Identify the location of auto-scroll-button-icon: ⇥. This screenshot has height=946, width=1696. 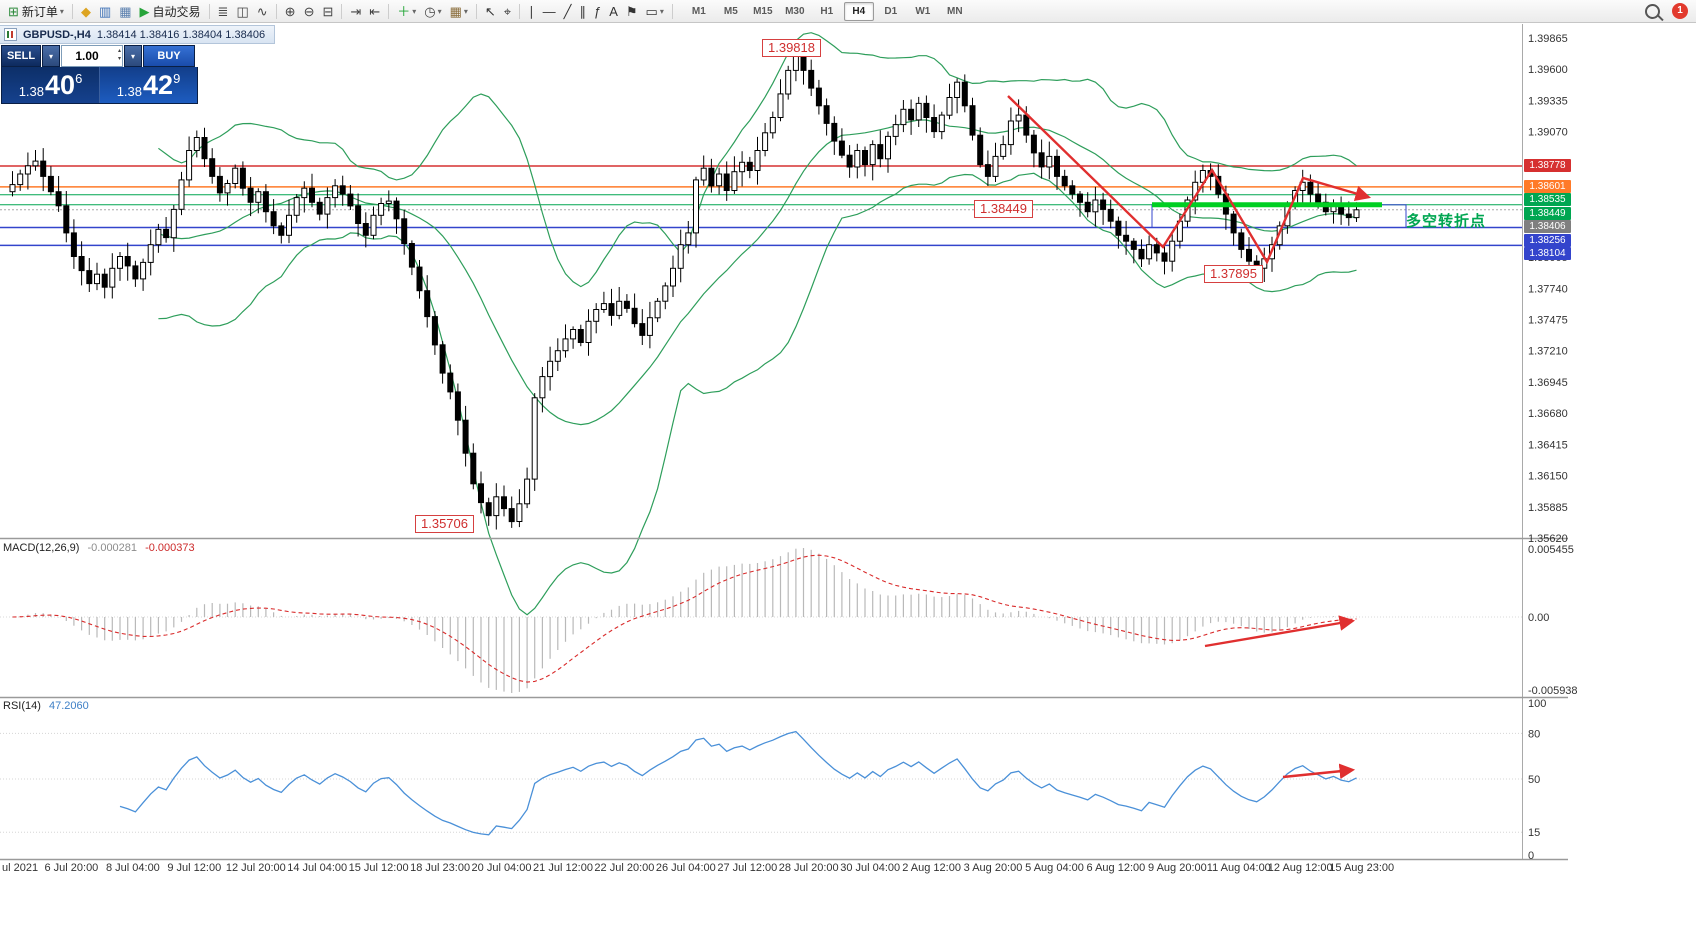
(356, 11).